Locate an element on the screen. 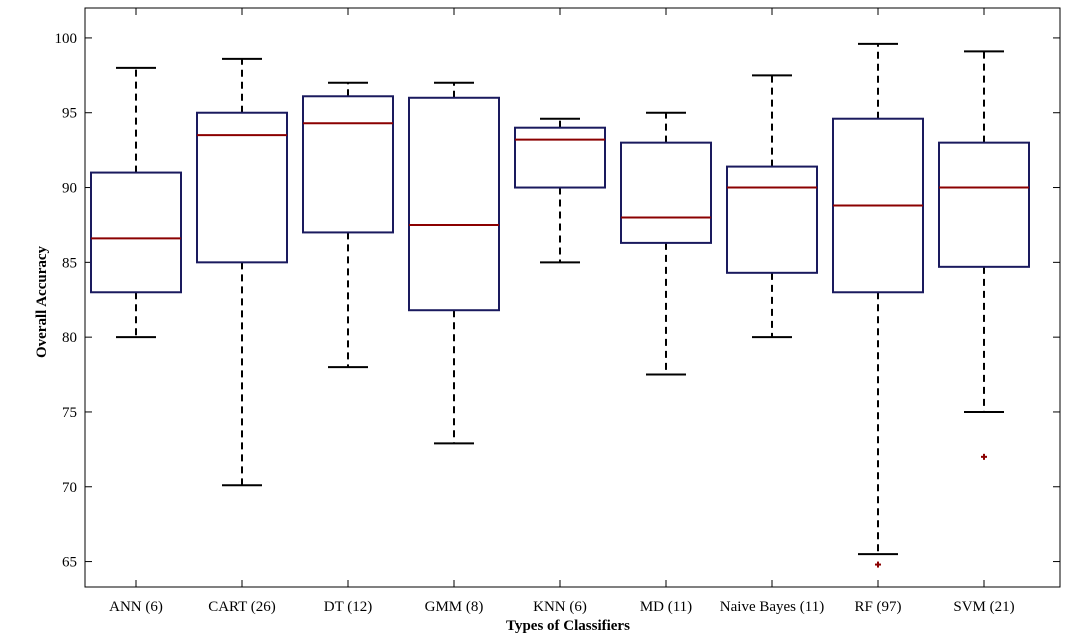 The height and width of the screenshot is (637, 1068). x-tick-label: GMM (8) is located at coordinates (454, 607).